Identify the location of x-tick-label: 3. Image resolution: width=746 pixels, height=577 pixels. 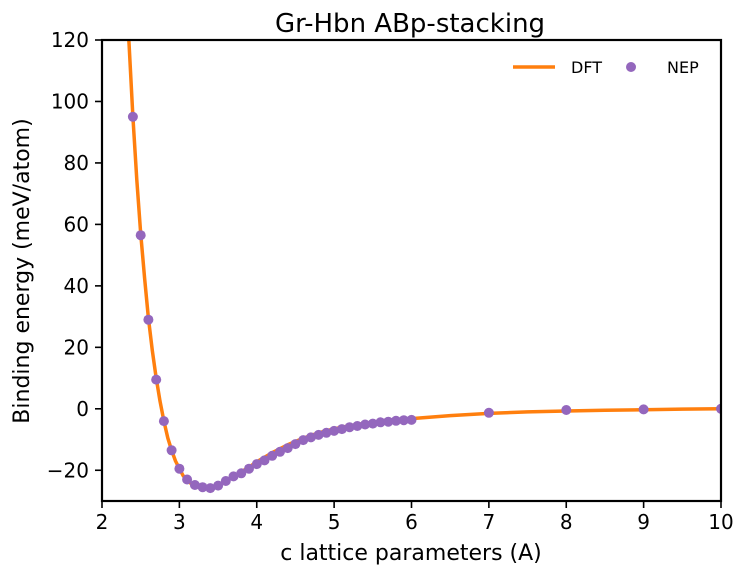
(179, 522).